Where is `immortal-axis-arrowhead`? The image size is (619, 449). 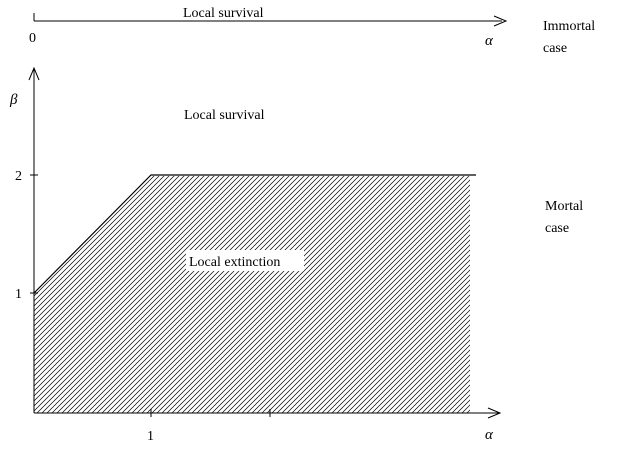 immortal-axis-arrowhead is located at coordinates (500, 21).